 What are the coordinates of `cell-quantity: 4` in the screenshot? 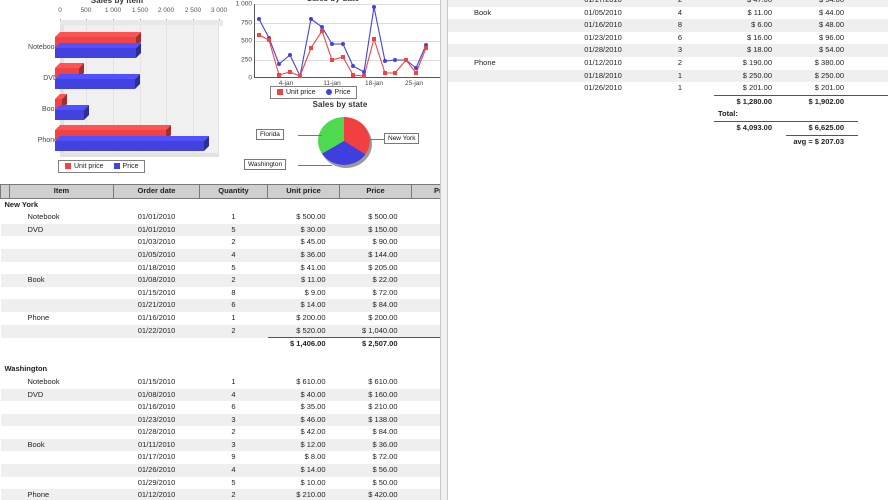 It's located at (680, 12).